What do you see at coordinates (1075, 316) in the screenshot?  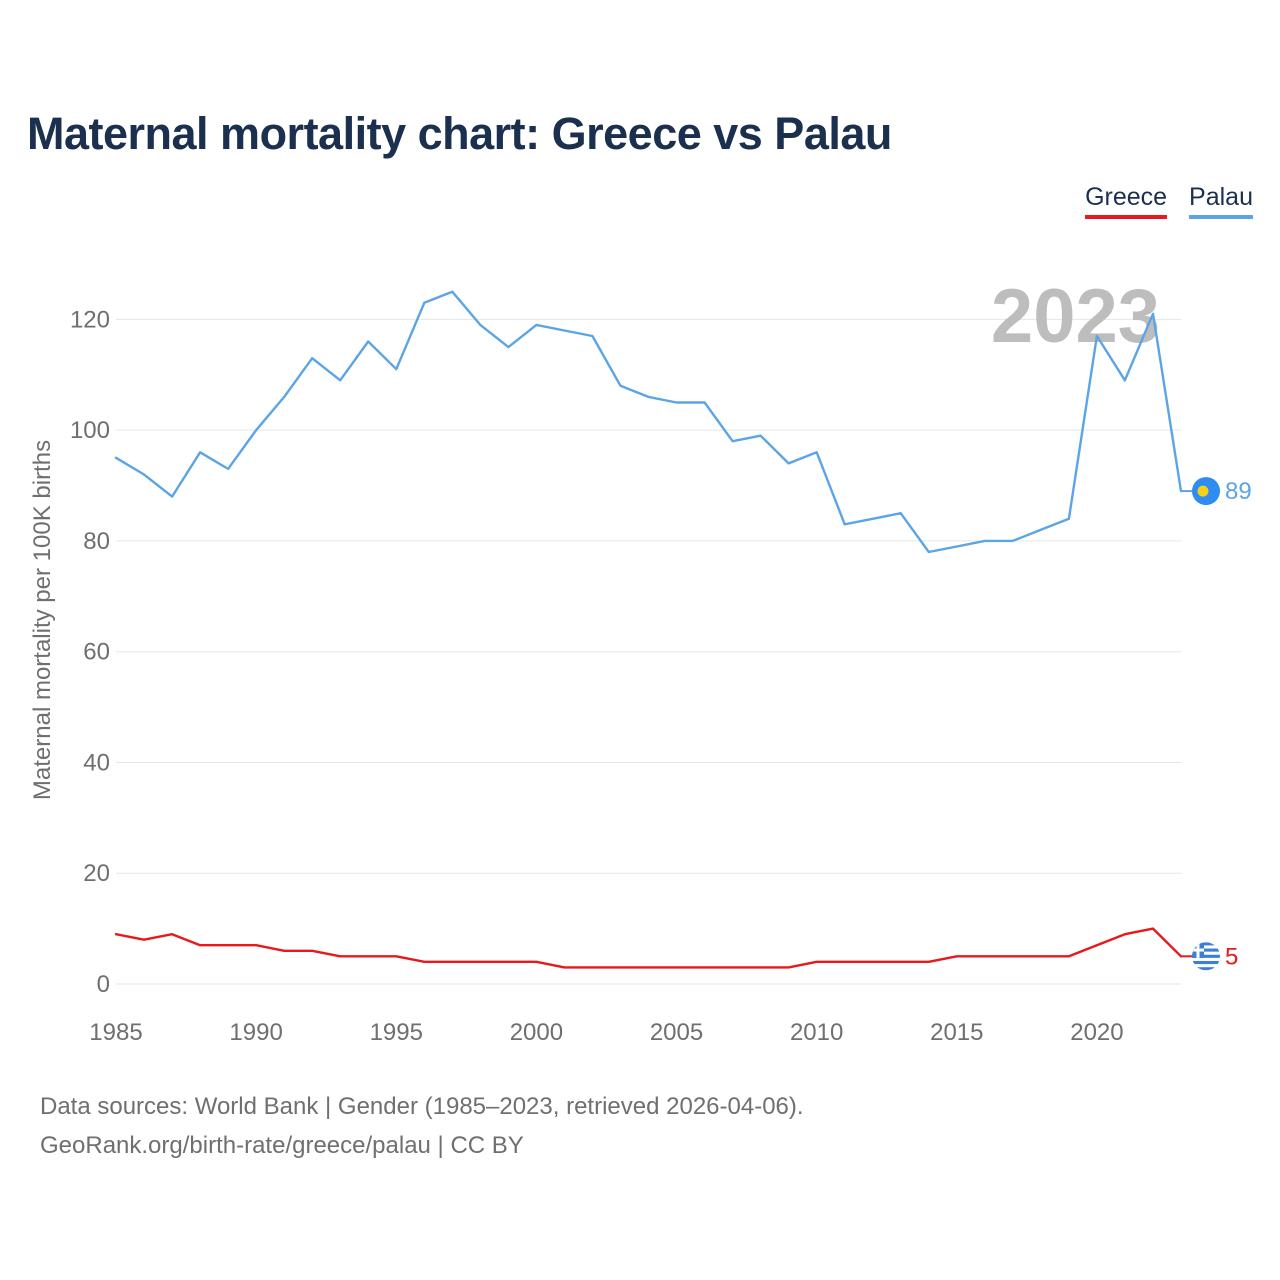 I see `year-watermark: 2023` at bounding box center [1075, 316].